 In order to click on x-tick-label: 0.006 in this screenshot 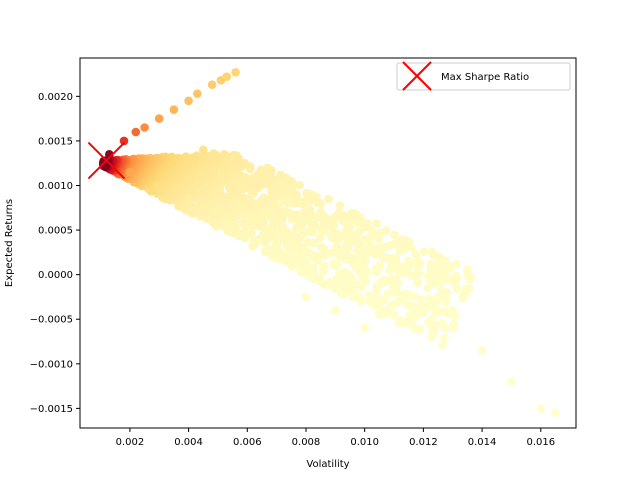, I will do `click(247, 442)`.